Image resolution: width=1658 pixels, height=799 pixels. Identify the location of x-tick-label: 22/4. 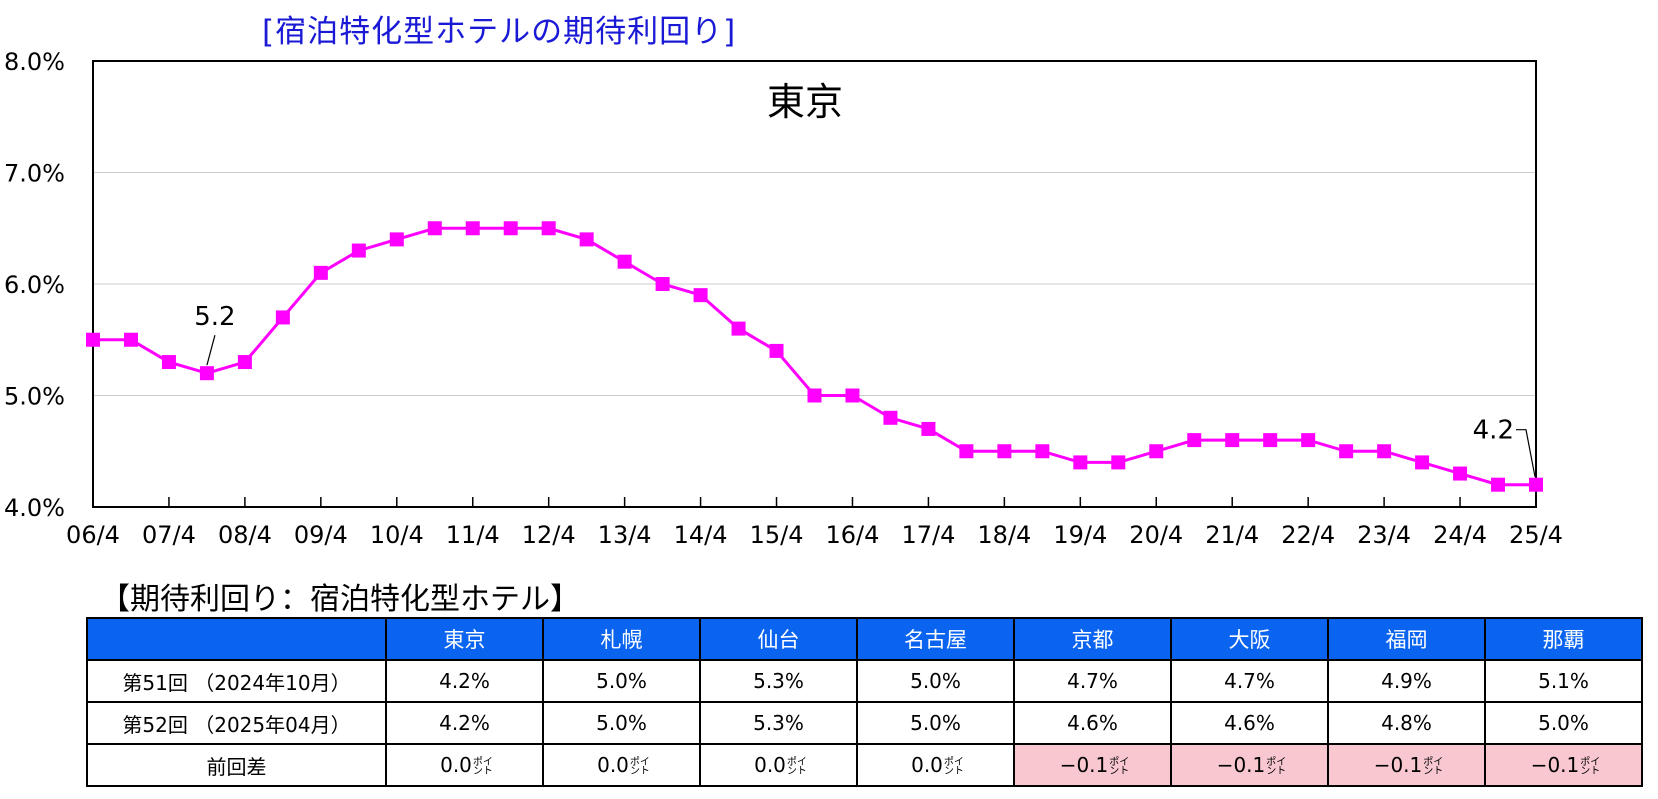
(1308, 535).